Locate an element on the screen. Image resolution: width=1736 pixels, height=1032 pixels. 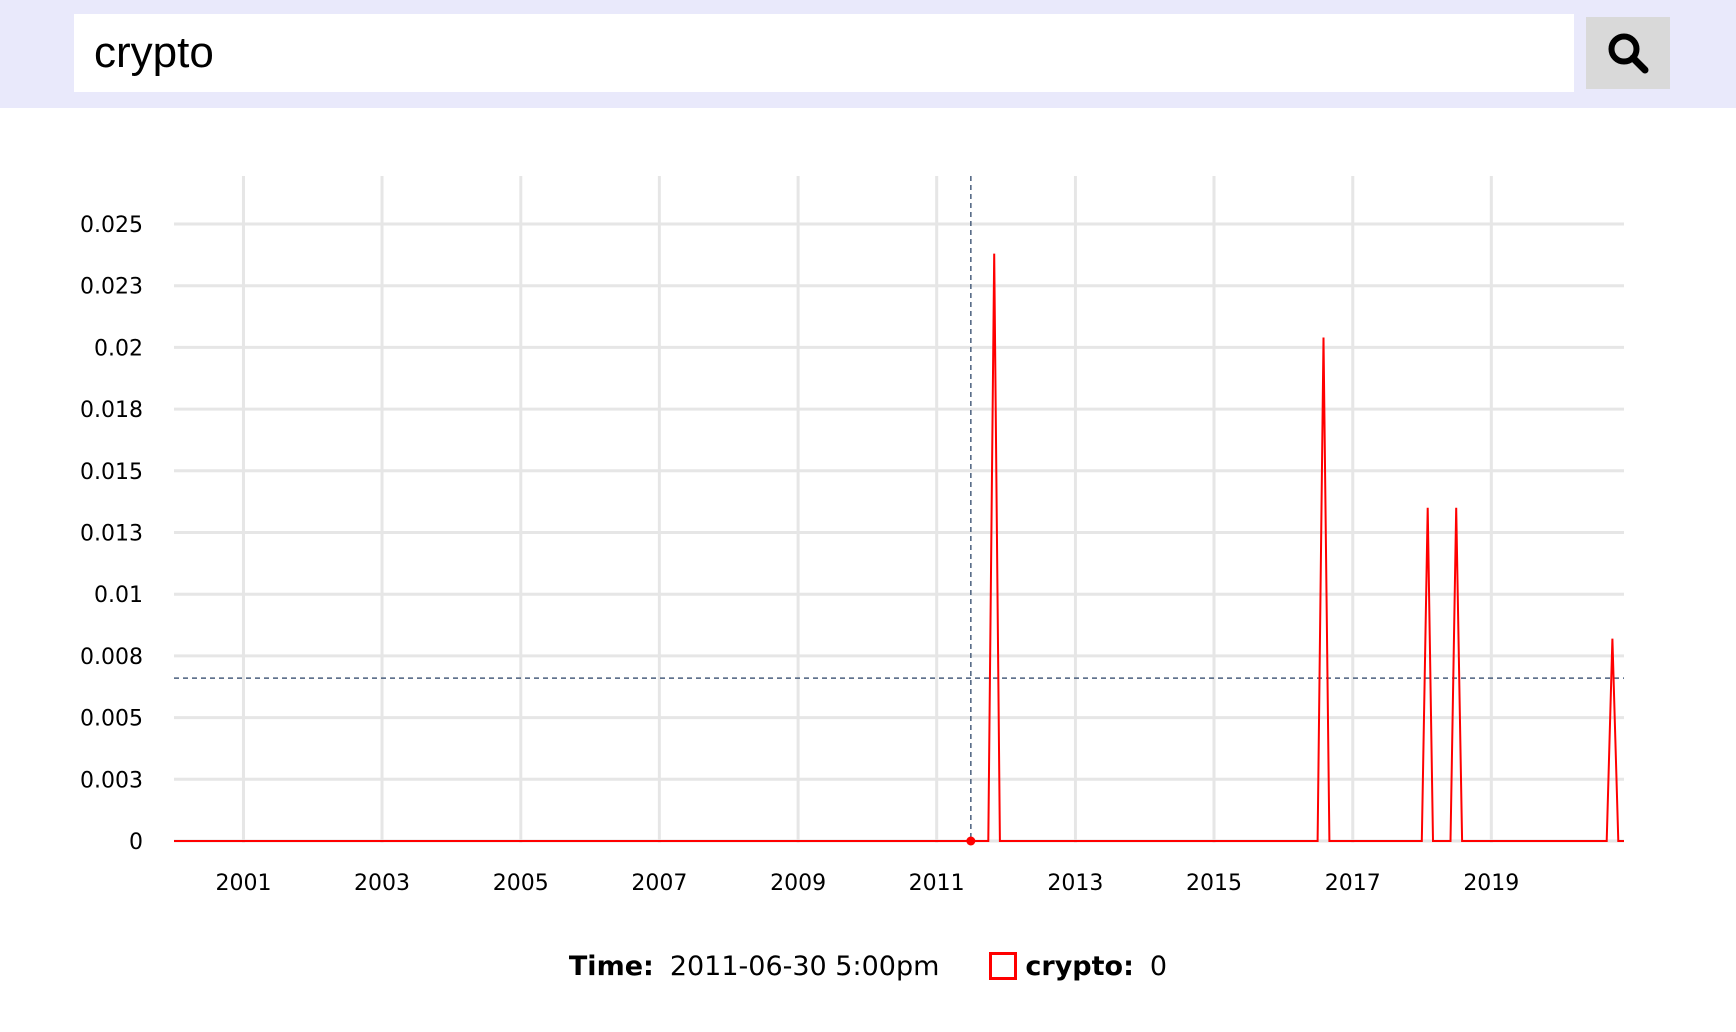
y-tick-label: 0.015 is located at coordinates (111, 472).